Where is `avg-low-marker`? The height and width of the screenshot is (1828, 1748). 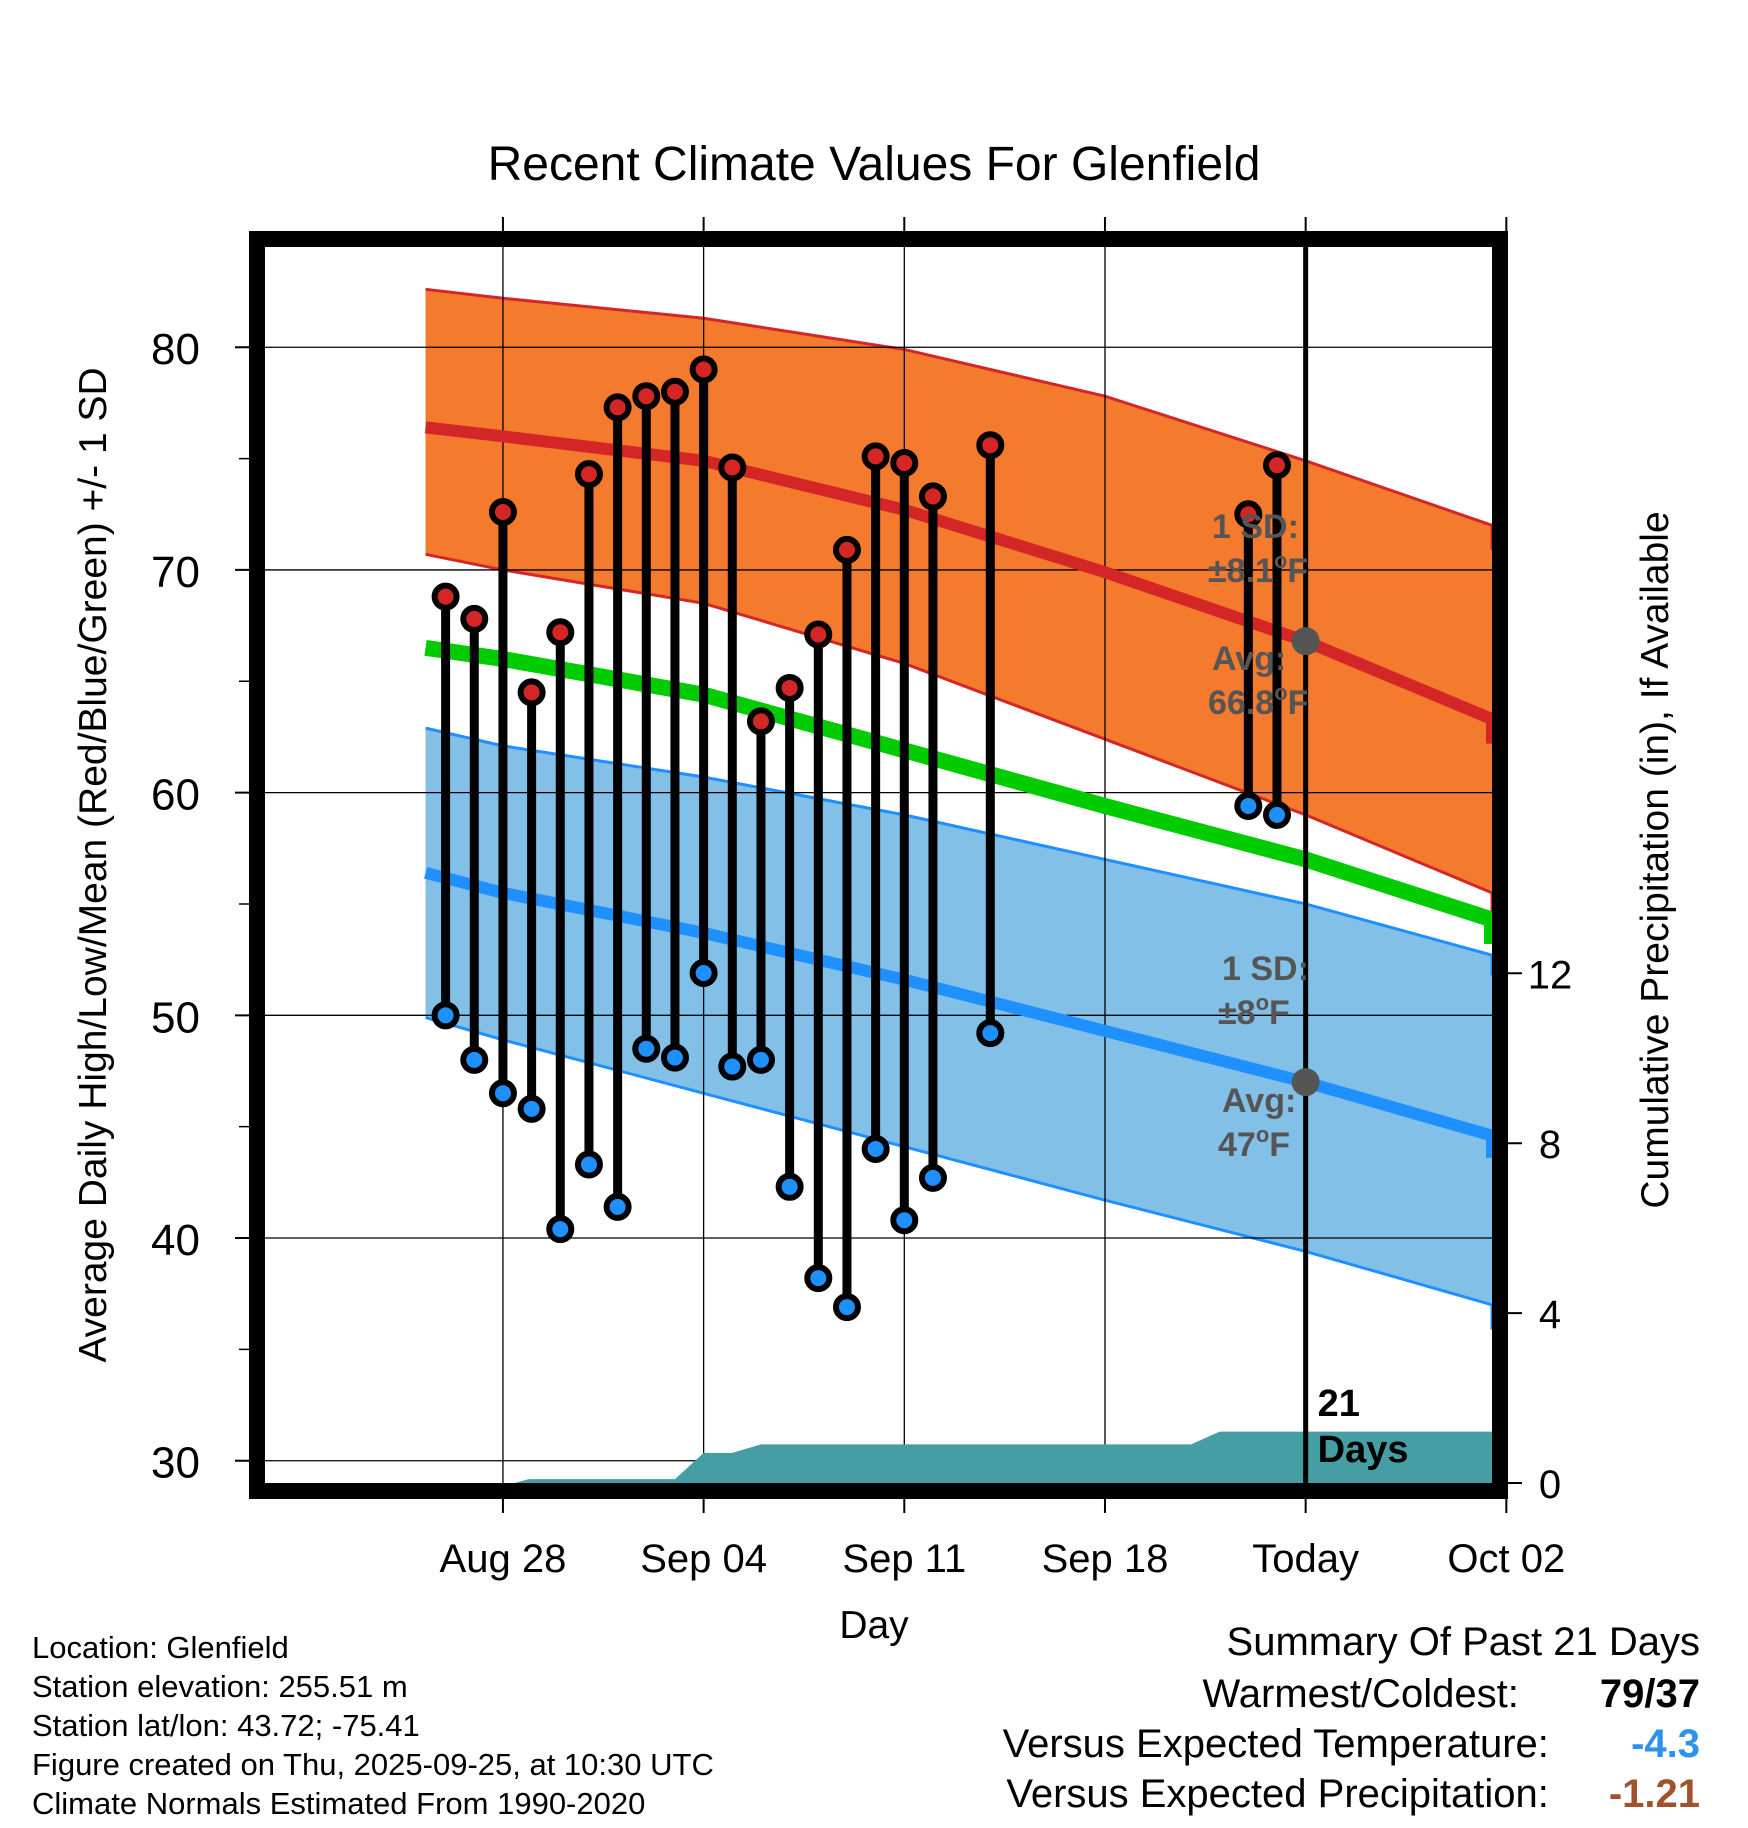
avg-low-marker is located at coordinates (1305, 1082).